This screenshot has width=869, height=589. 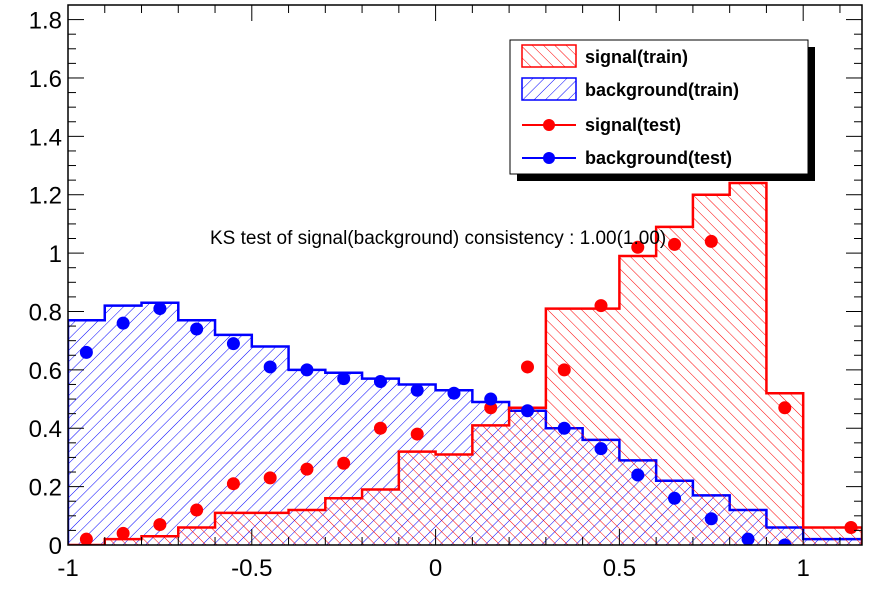 What do you see at coordinates (803, 568) in the screenshot?
I see `x-tick-label: 1` at bounding box center [803, 568].